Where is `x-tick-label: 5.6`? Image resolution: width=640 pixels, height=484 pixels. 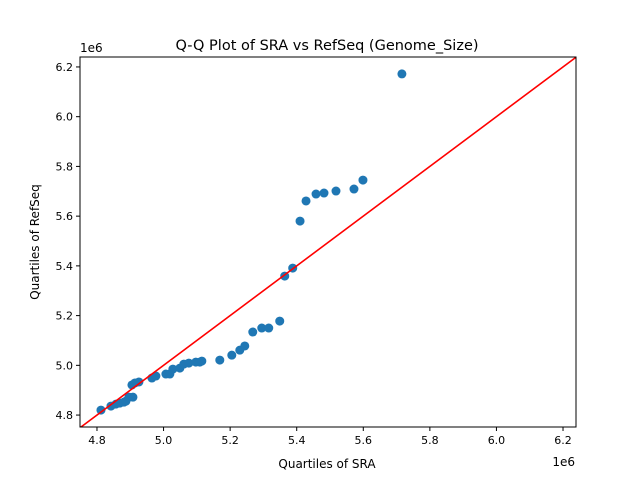
x-tick-label: 5.6 is located at coordinates (364, 440).